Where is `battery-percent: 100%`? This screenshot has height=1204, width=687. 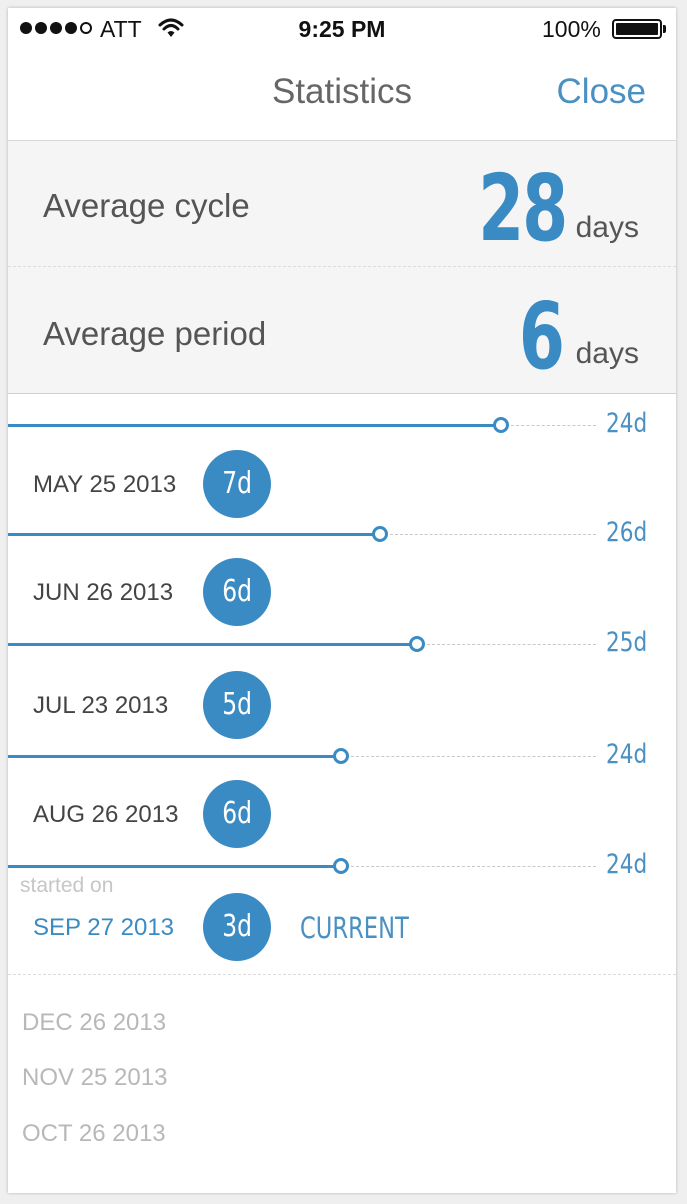 battery-percent: 100% is located at coordinates (571, 29).